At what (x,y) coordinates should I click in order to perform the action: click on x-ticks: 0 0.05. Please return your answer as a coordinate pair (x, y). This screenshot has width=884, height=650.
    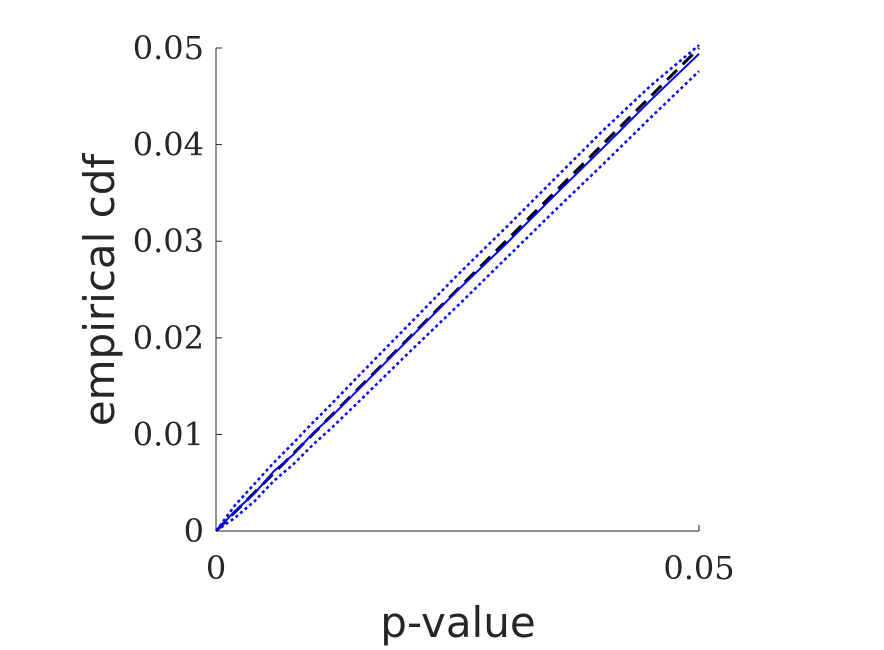
    Looking at the image, I should click on (470, 556).